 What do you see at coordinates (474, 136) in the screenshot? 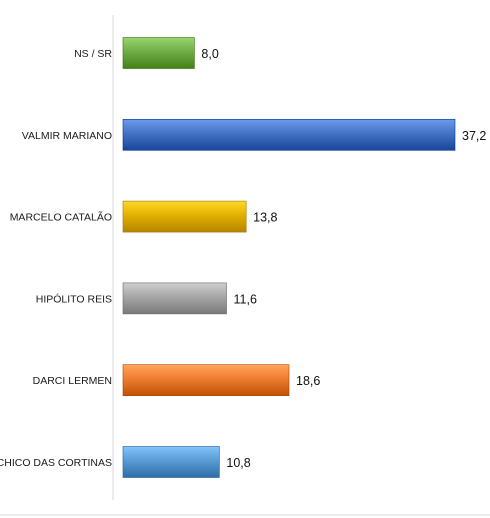
I see `value-label-valmir-mariano: 37,2` at bounding box center [474, 136].